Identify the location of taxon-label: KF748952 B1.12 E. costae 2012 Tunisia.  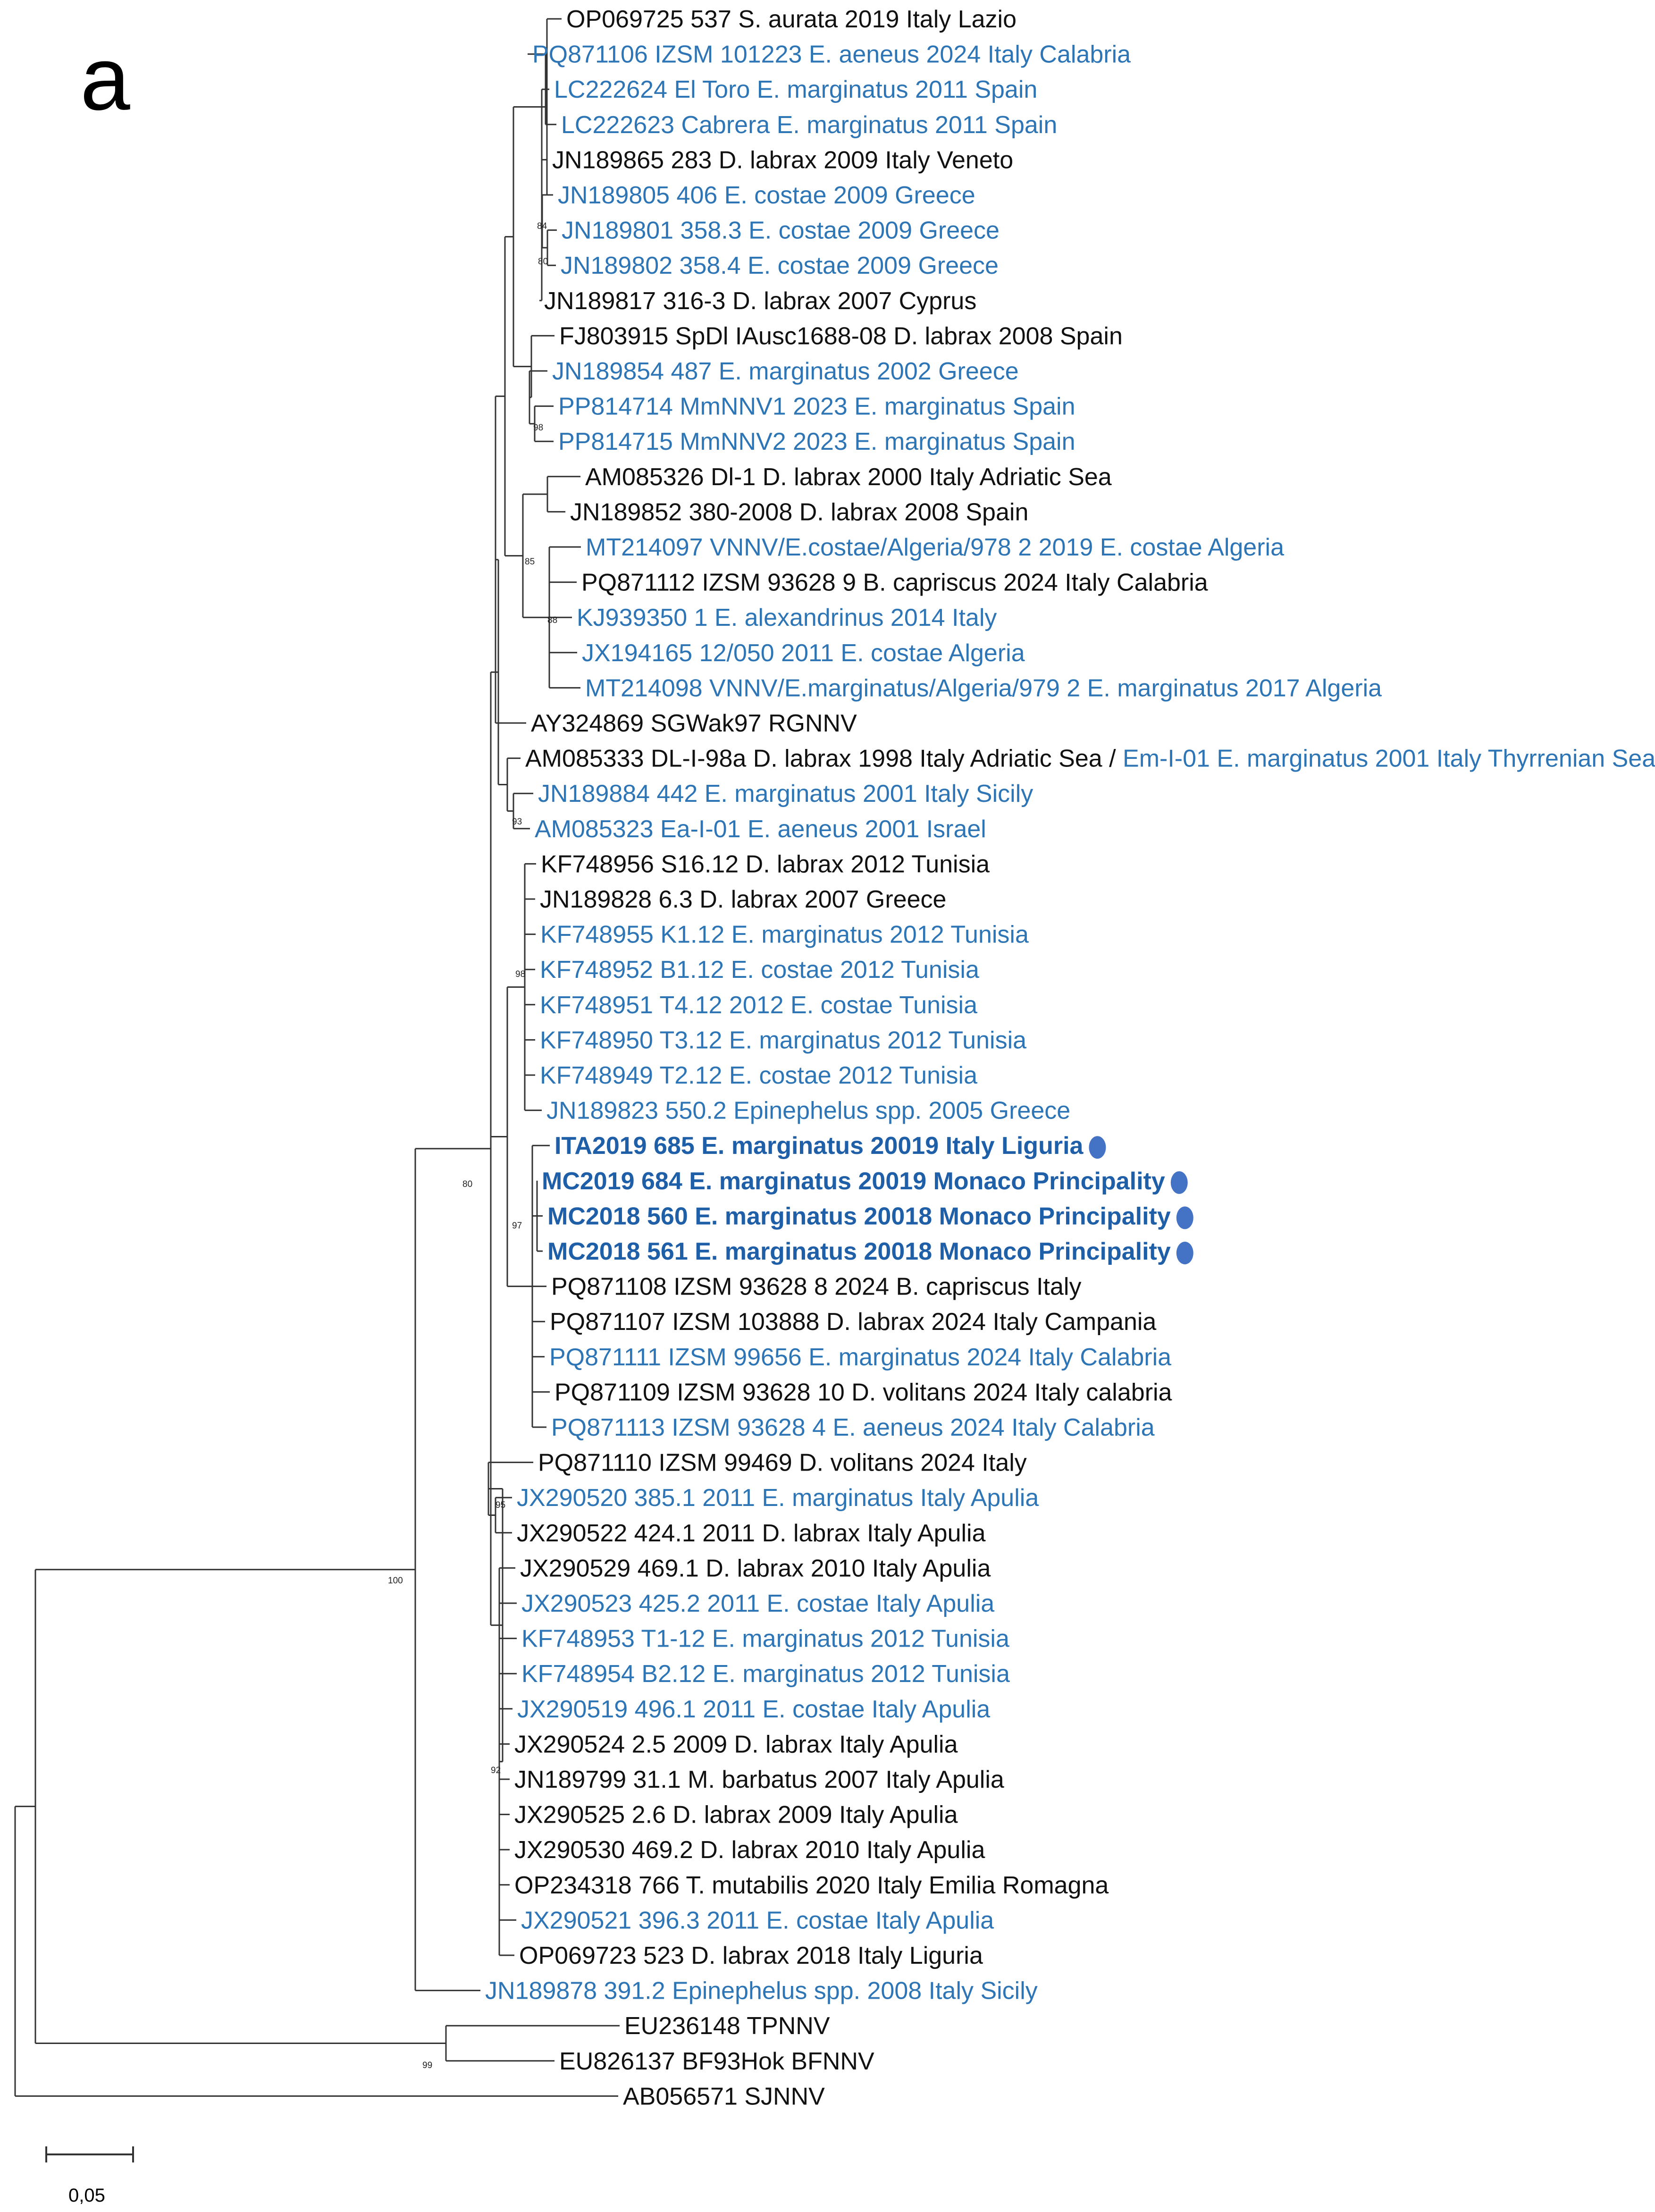
(759, 970).